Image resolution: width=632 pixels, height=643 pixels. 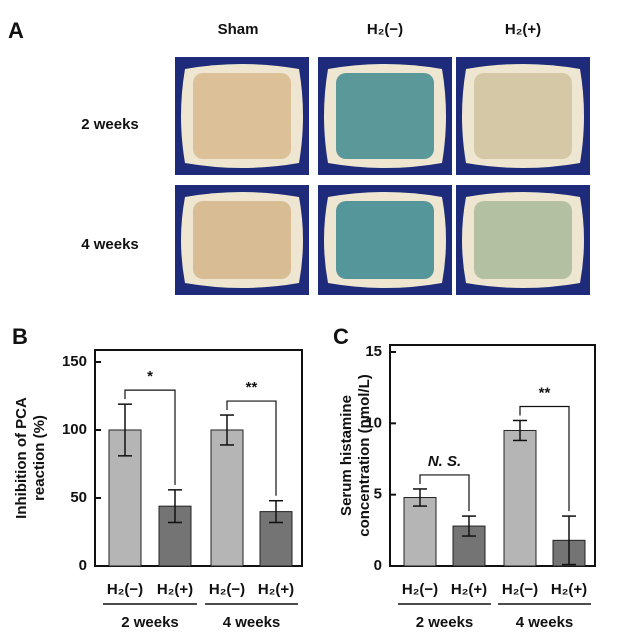 What do you see at coordinates (373, 422) in the screenshot?
I see `y-tick-label: 10` at bounding box center [373, 422].